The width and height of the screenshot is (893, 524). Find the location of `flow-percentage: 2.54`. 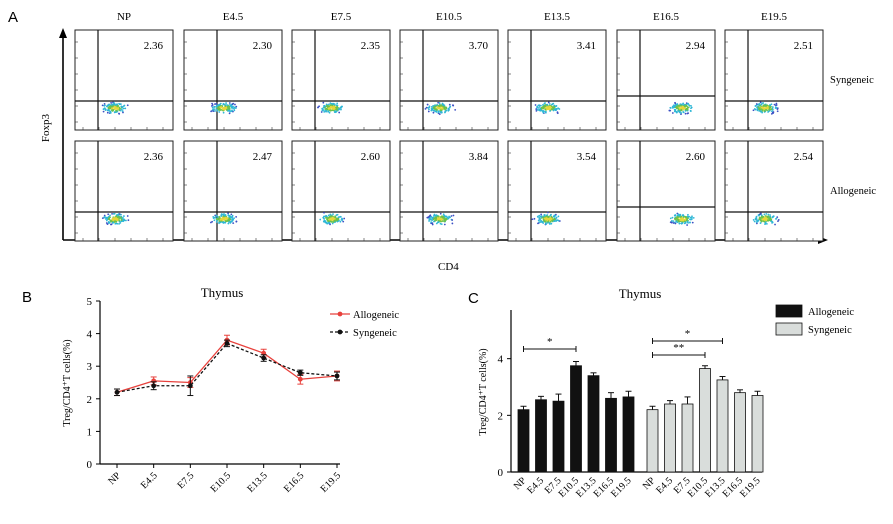

flow-percentage: 2.54 is located at coordinates (804, 157).